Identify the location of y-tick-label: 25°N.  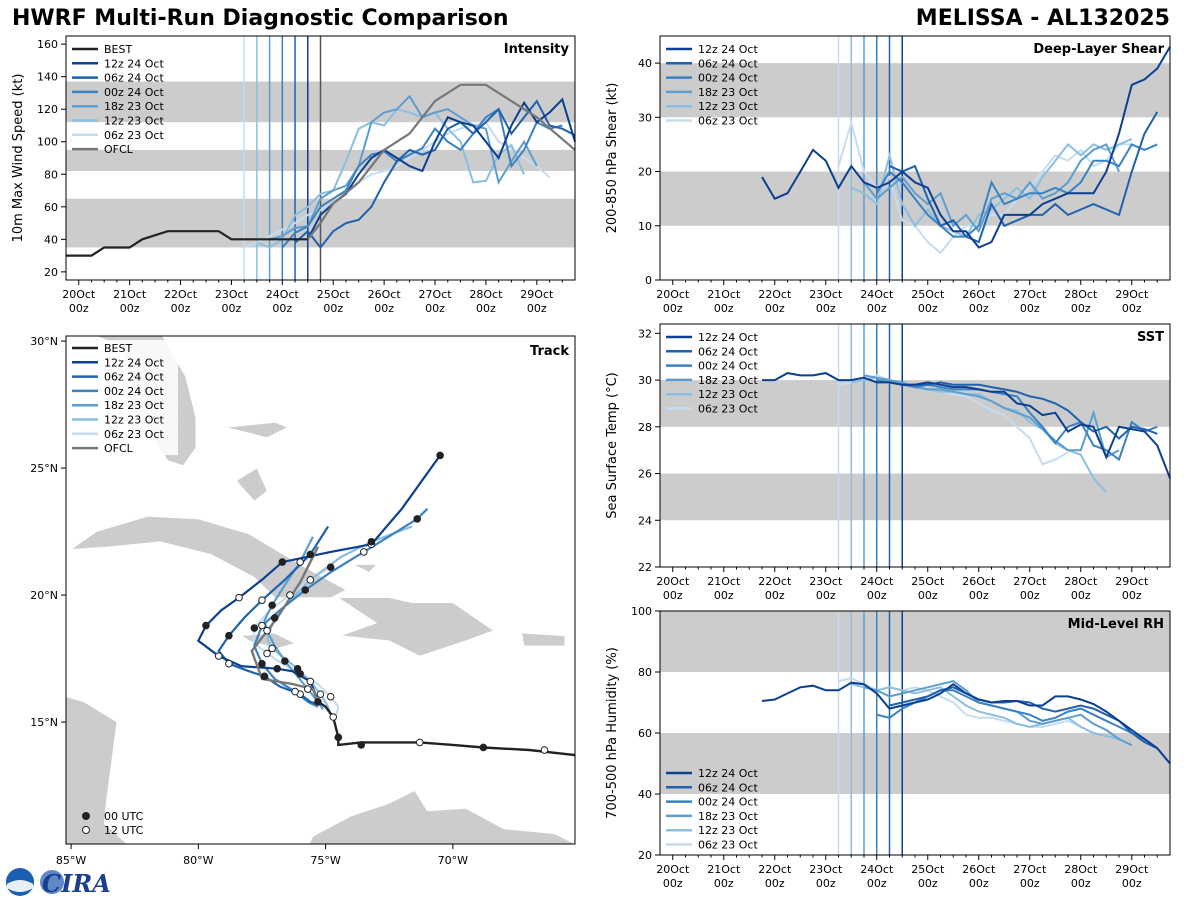
(44, 468).